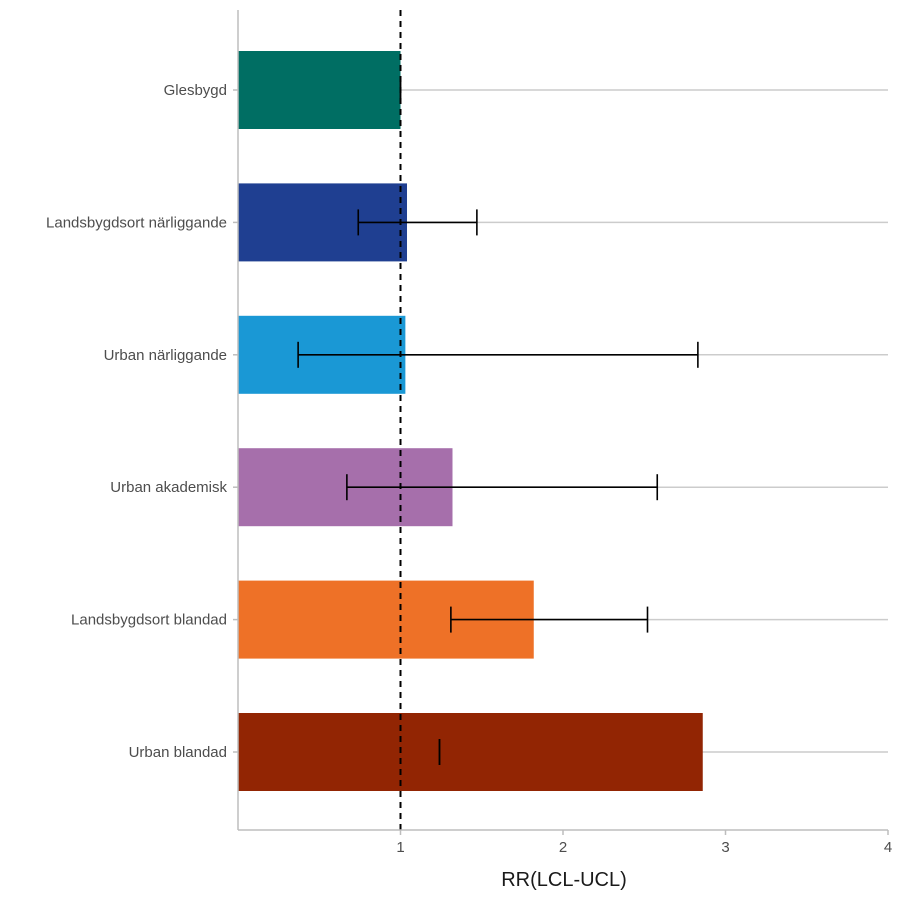  Describe the element at coordinates (564, 880) in the screenshot. I see `x-axis-title: RR(LCL-UCL)` at that location.